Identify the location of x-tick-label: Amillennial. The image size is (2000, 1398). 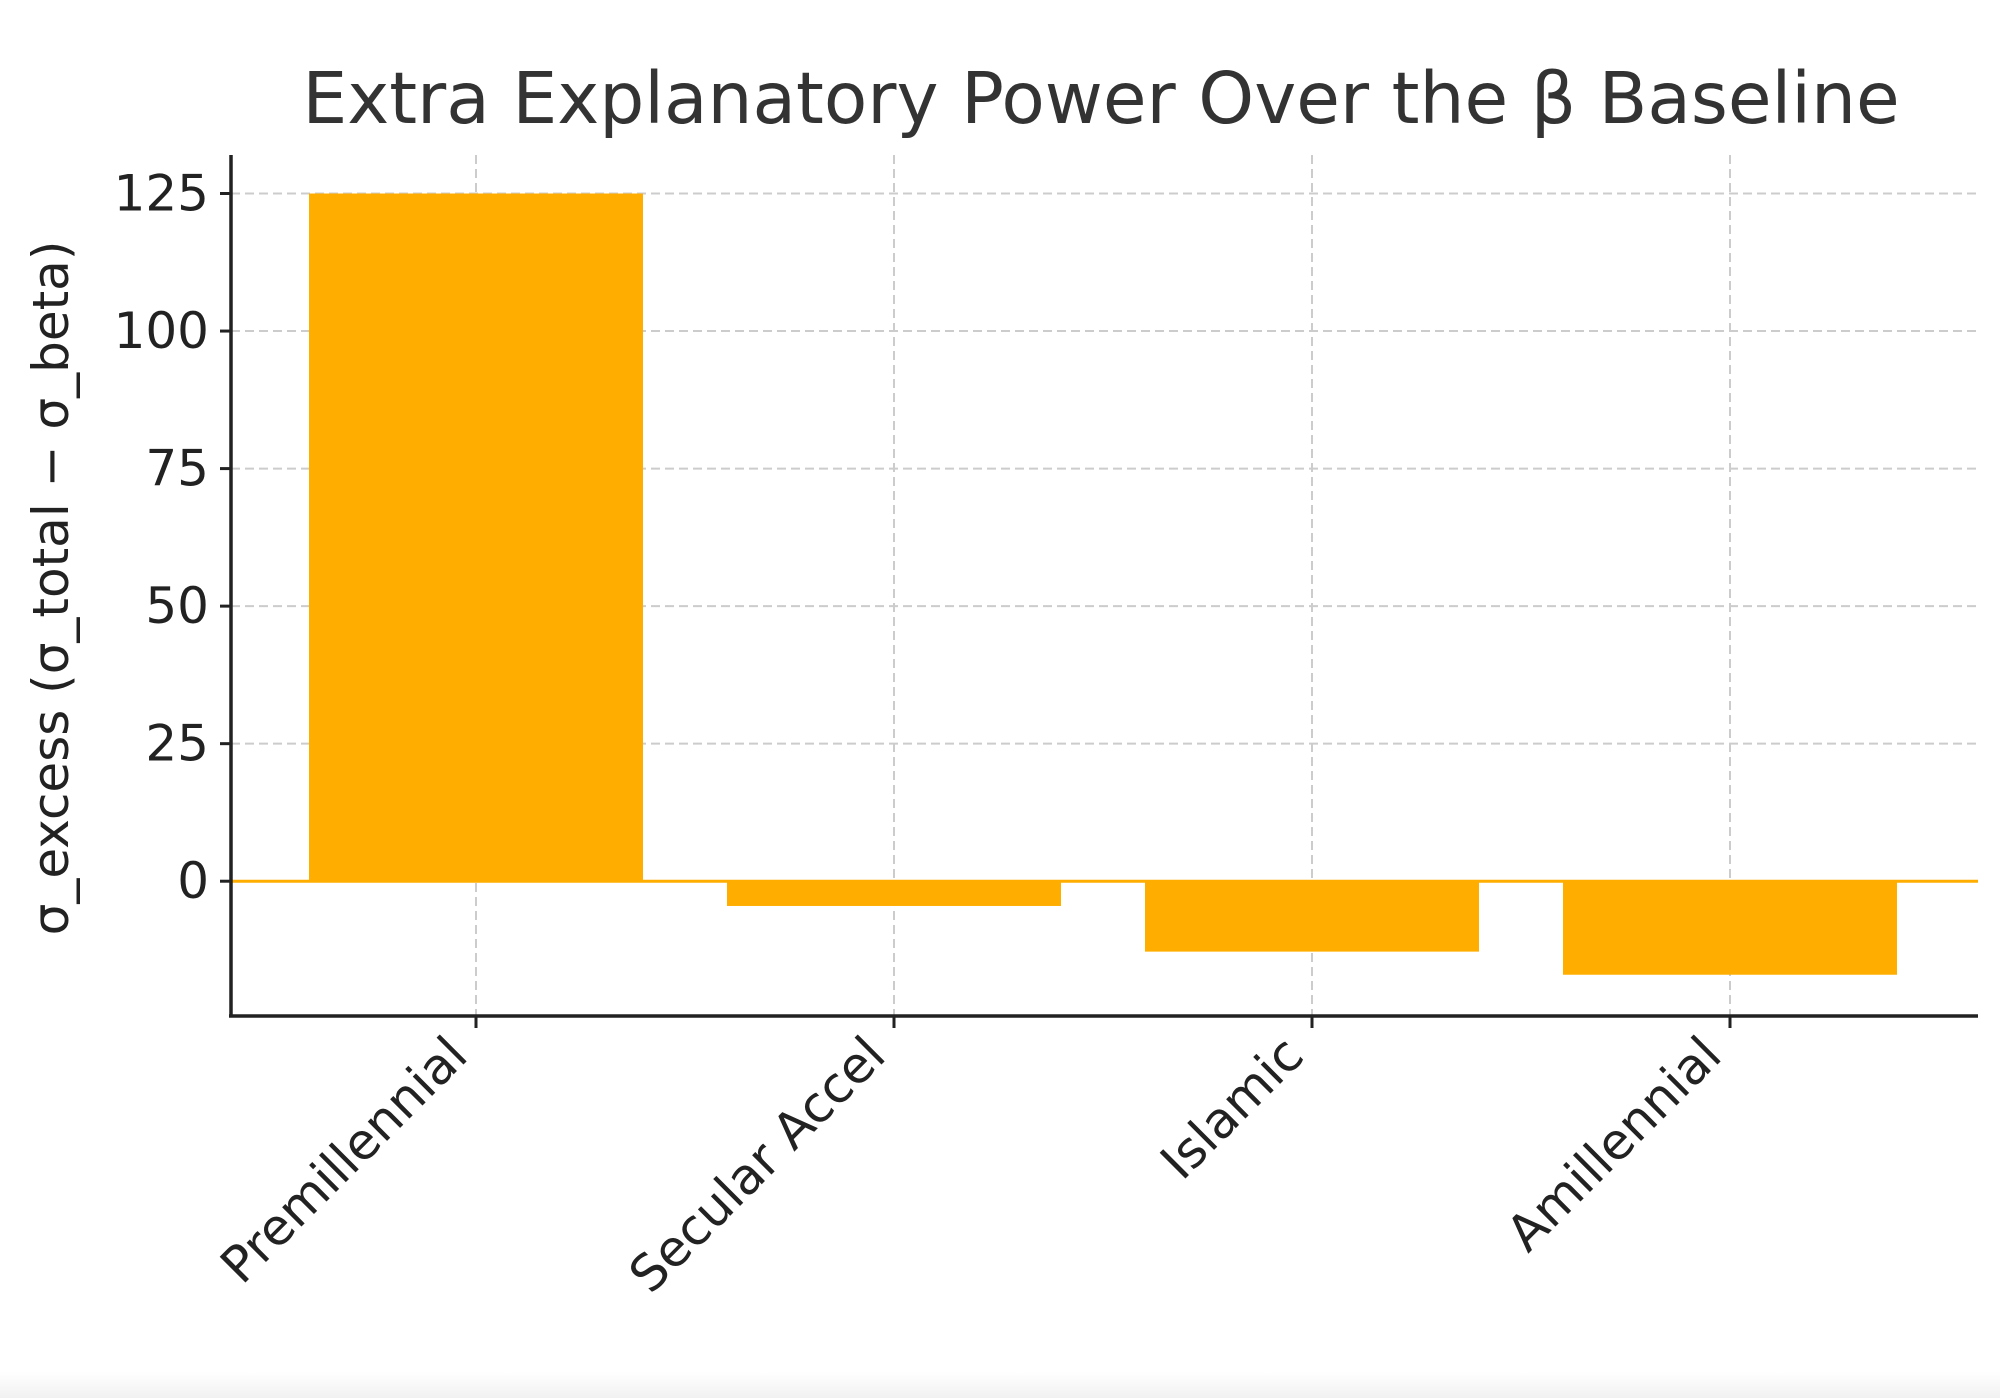
(1613, 1143).